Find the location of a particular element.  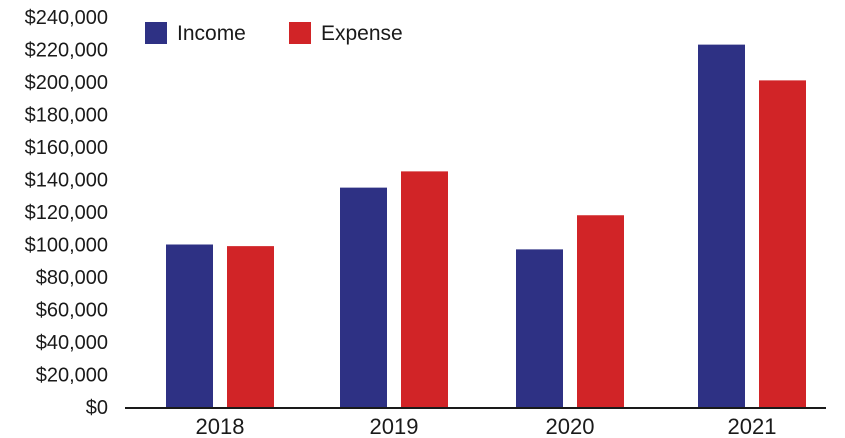

x-tick-label: 2018 is located at coordinates (220, 426).